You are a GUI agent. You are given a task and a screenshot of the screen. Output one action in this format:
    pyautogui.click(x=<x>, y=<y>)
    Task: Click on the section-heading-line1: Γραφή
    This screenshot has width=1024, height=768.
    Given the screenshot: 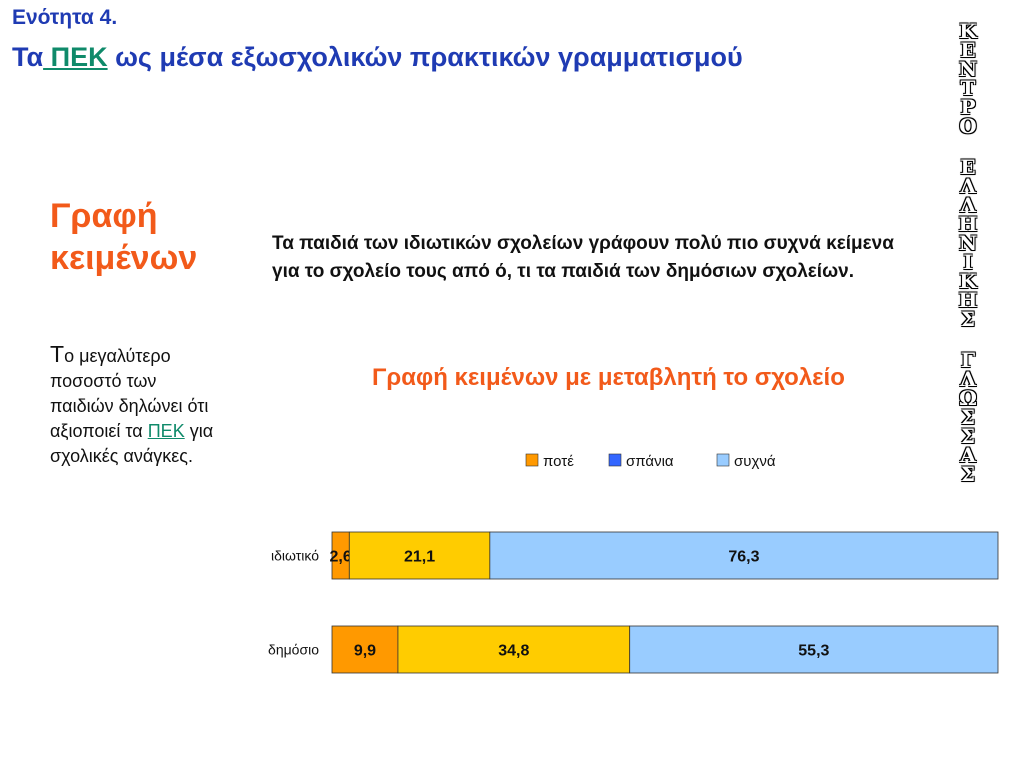 What is the action you would take?
    pyautogui.click(x=104, y=216)
    